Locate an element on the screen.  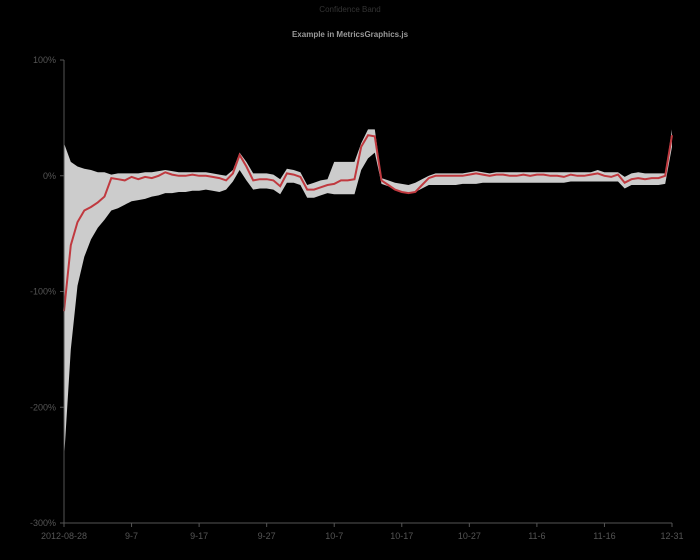
x-tick-label: 10-7 is located at coordinates (334, 536).